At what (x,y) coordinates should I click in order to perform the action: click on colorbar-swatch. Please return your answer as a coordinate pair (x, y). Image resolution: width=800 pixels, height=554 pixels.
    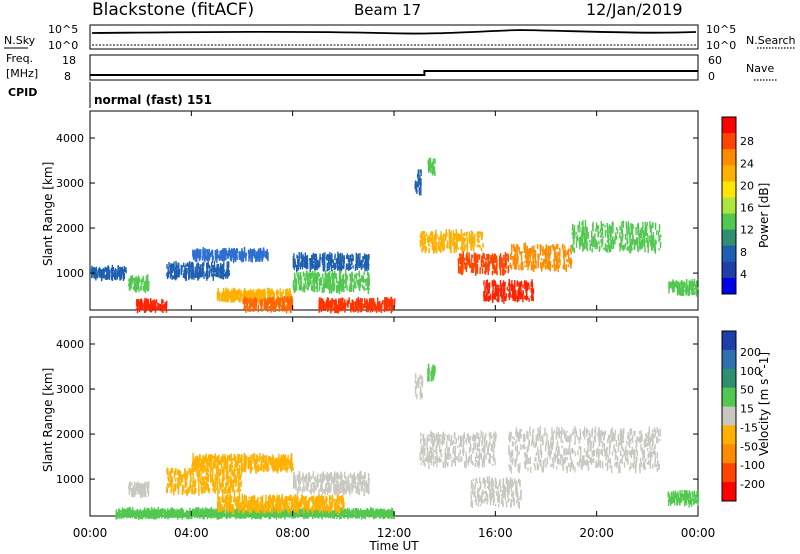
    Looking at the image, I should click on (729, 206).